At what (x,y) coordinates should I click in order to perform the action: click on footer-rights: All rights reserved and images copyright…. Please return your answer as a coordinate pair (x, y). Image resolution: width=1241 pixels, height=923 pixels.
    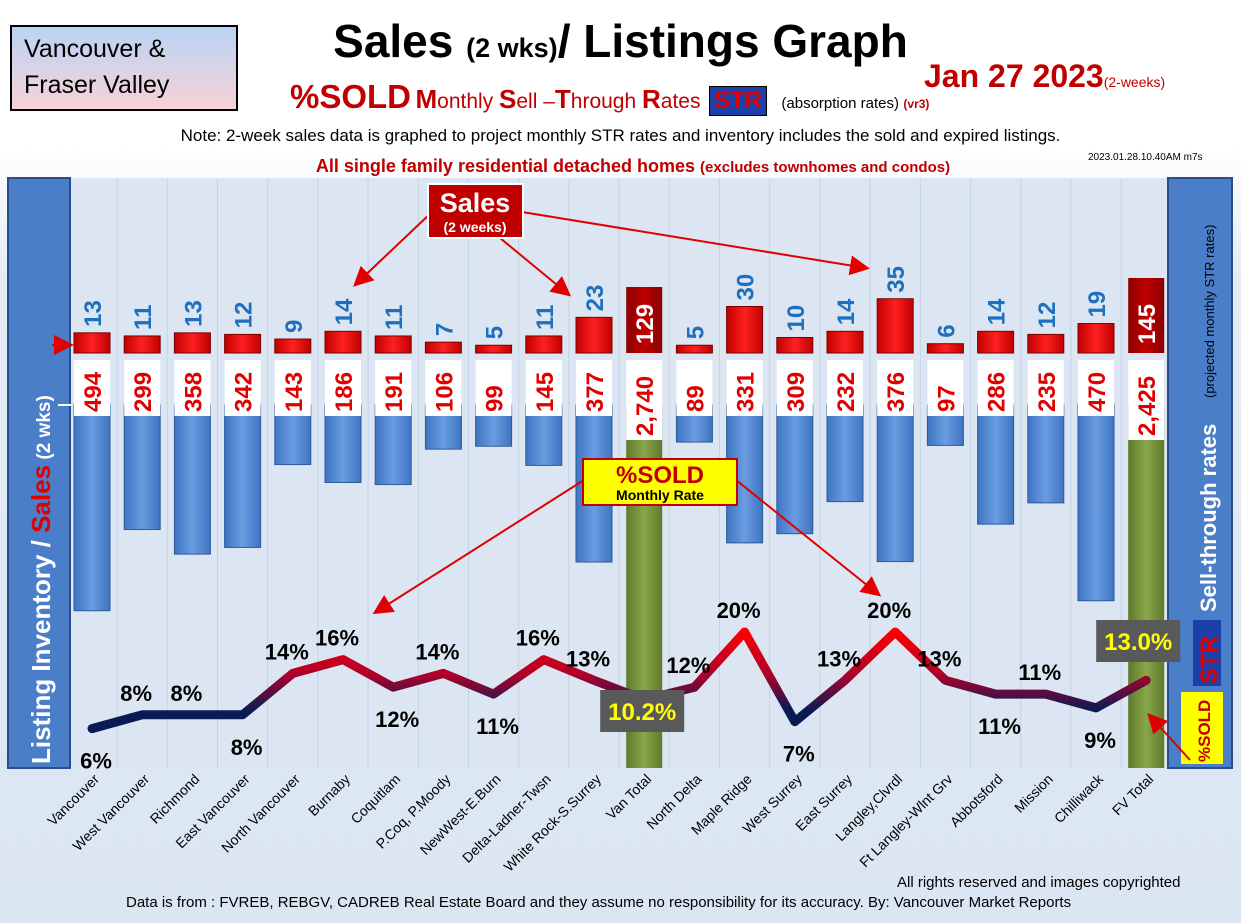
    Looking at the image, I should click on (1039, 882).